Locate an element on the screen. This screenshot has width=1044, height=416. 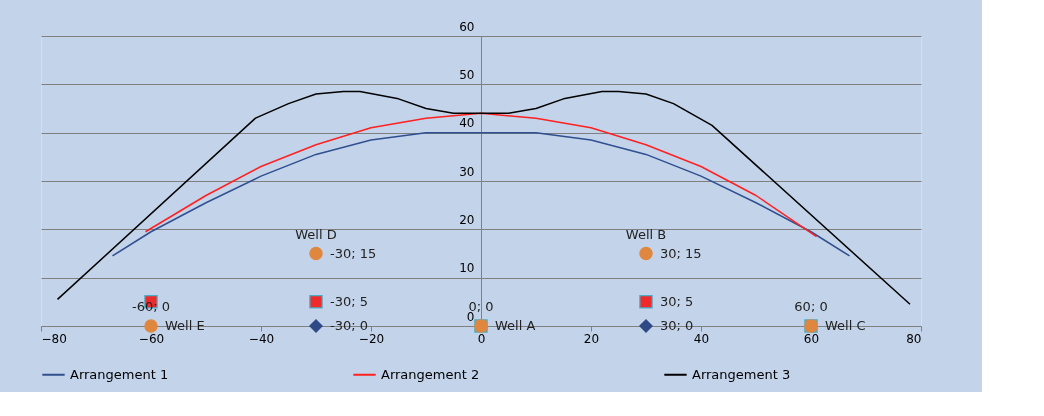
annotation: Well B is located at coordinates (646, 234).